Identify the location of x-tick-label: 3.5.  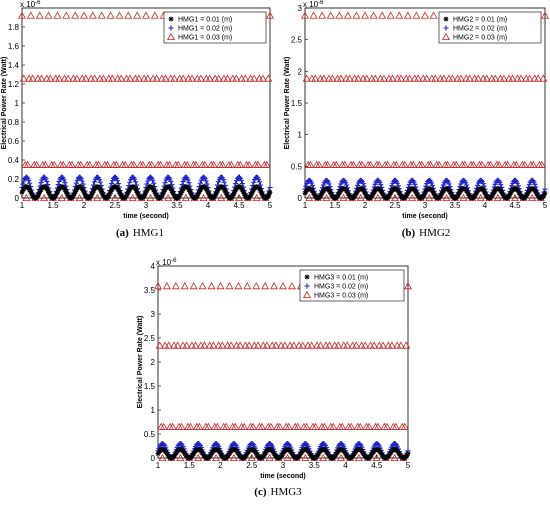
(315, 465).